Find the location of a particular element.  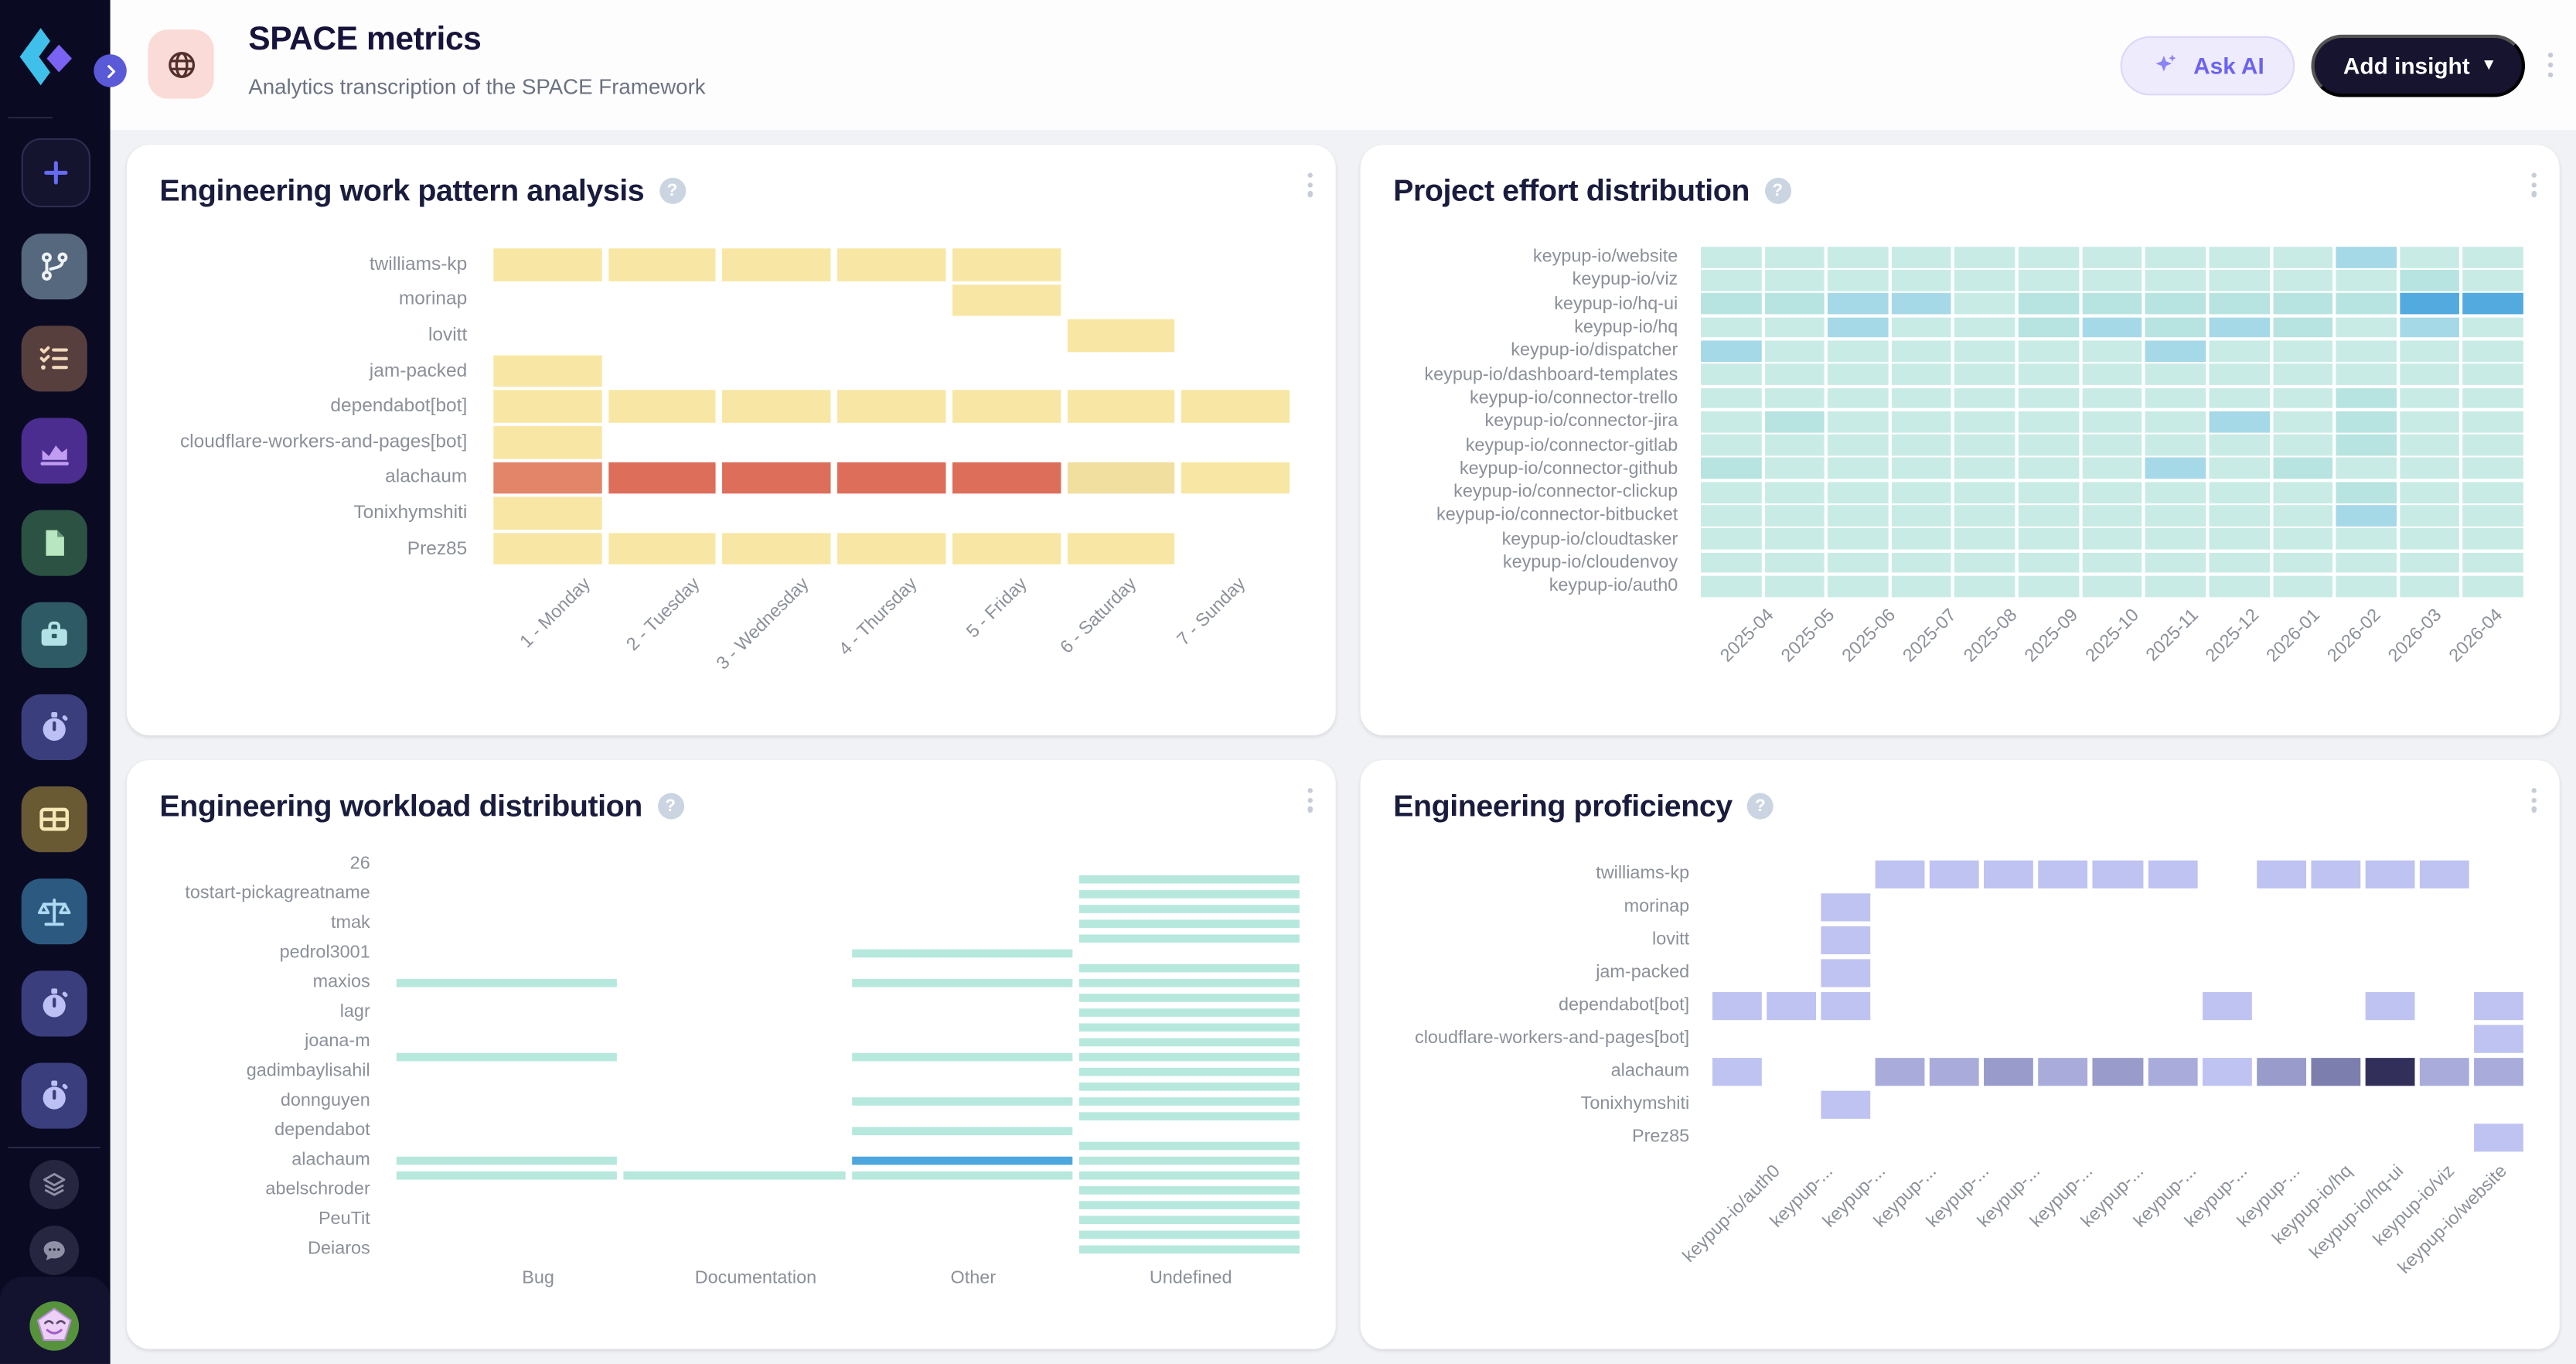

sidebar-item-git-tile is located at coordinates (54, 267).